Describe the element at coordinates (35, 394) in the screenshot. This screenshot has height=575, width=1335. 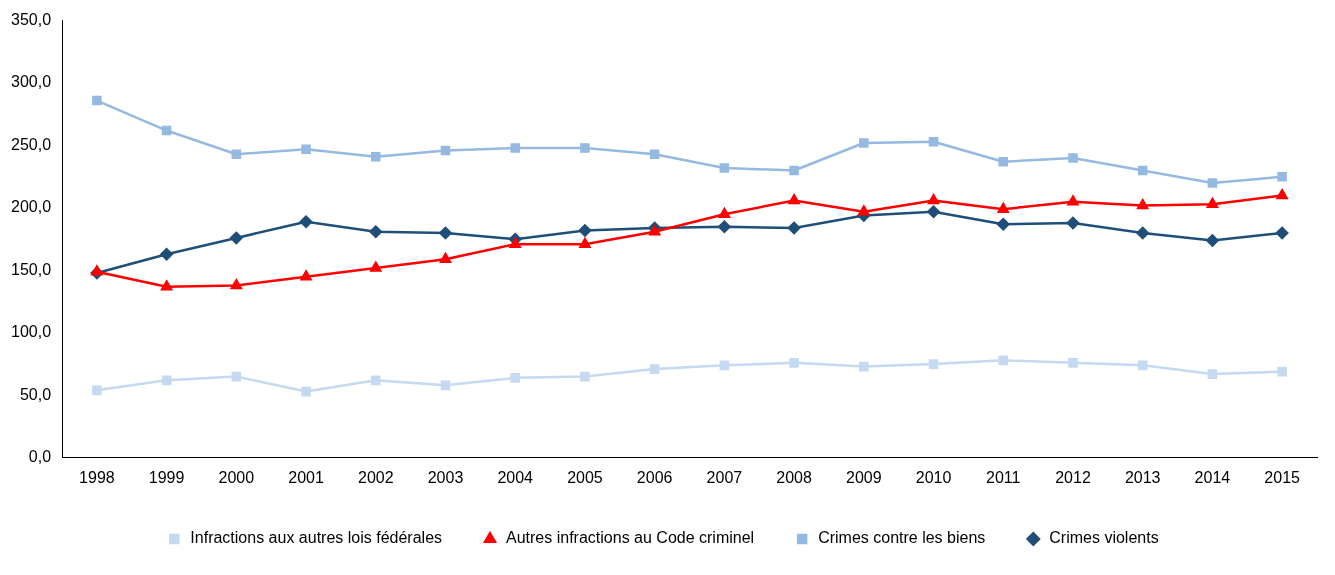
I see `y-tick-label: 50,0` at that location.